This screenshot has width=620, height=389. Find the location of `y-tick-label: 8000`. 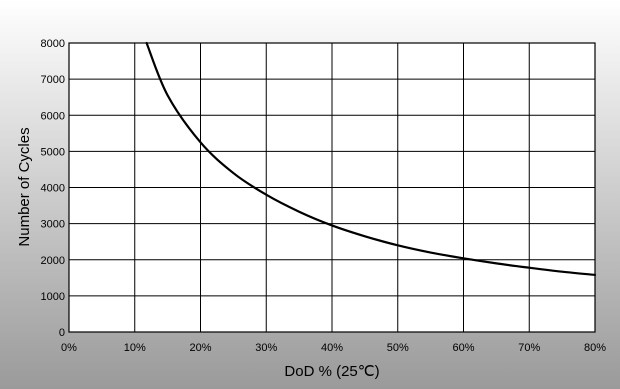

y-tick-label: 8000 is located at coordinates (53, 44).